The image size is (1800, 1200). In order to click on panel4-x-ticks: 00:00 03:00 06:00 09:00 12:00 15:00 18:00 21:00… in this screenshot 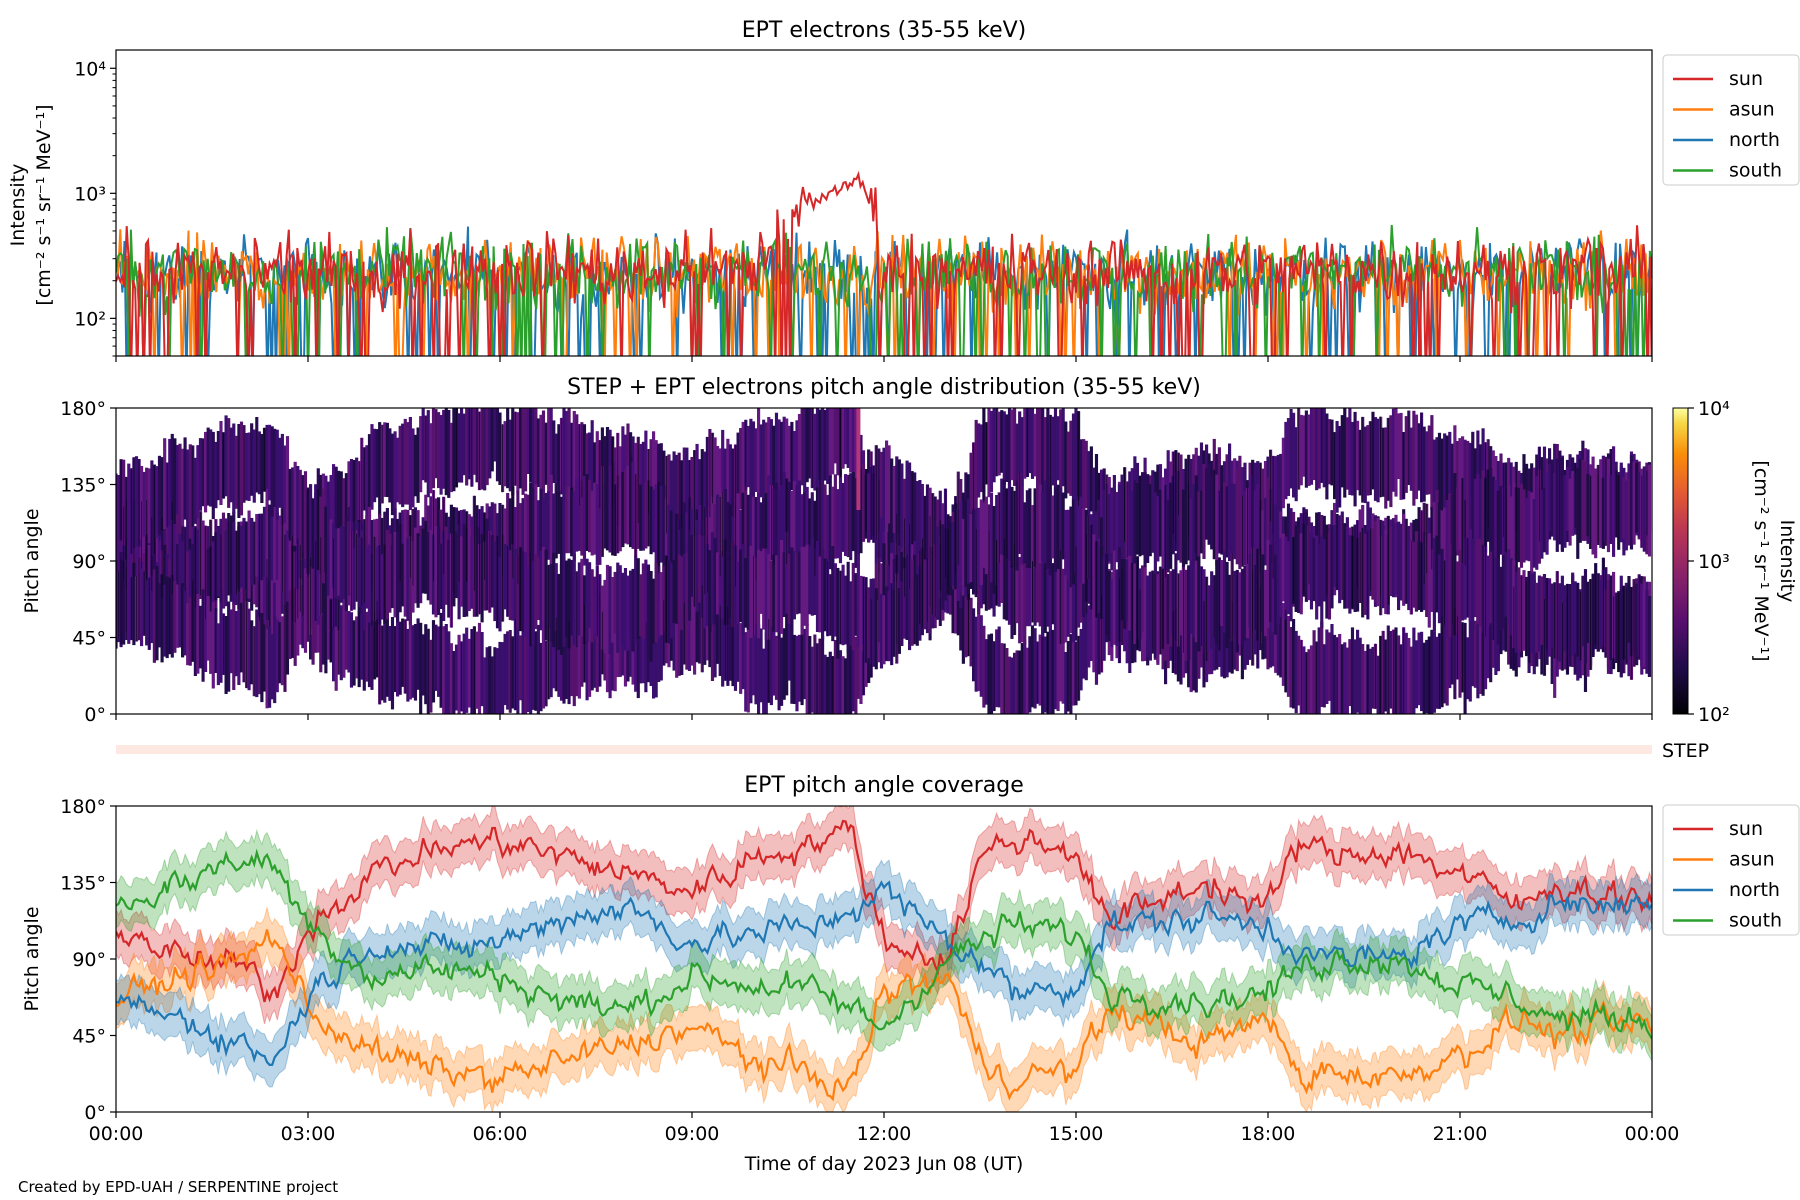, I will do `click(884, 1128)`.